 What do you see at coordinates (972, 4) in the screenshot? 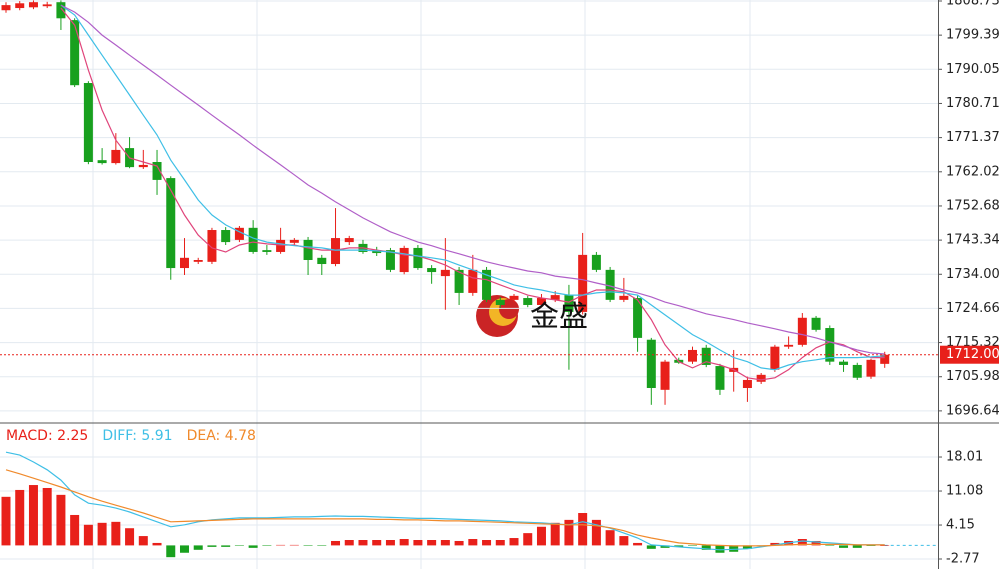
I see `y-tick-label: 1808.73` at bounding box center [972, 4].